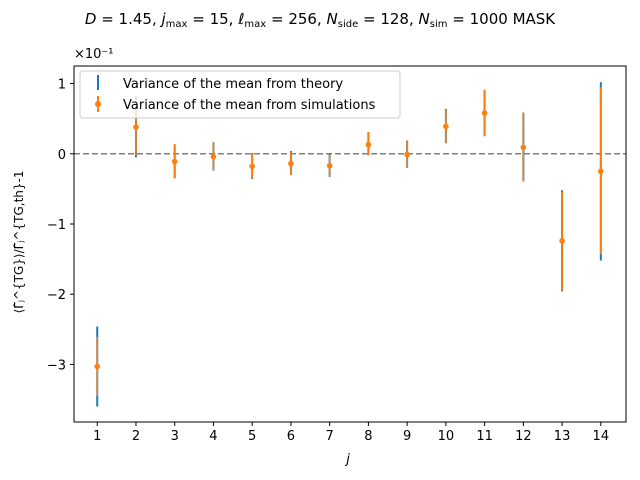 This screenshot has width=640, height=480. Describe the element at coordinates (98, 104) in the screenshot. I see `legend-marker-sim-point` at that location.